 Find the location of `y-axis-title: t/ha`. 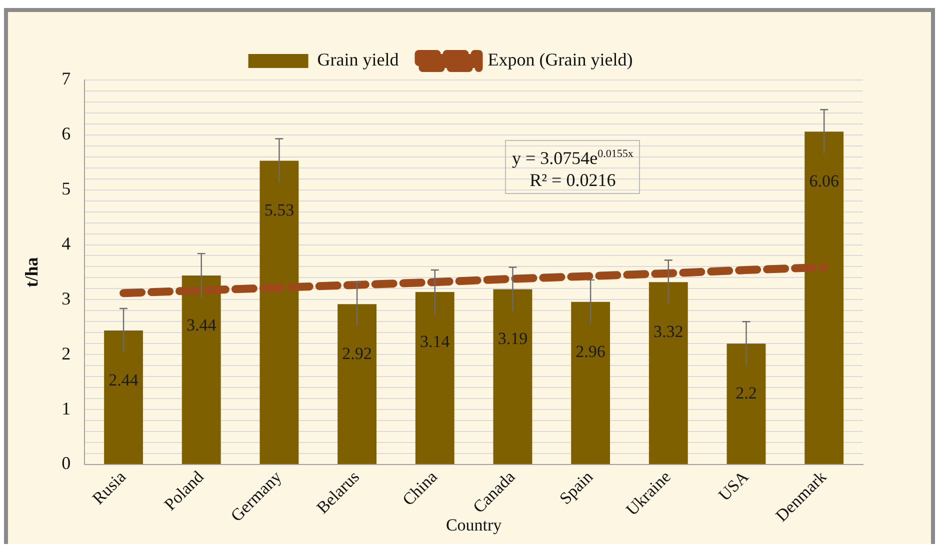

y-axis-title: t/ha is located at coordinates (31, 272).